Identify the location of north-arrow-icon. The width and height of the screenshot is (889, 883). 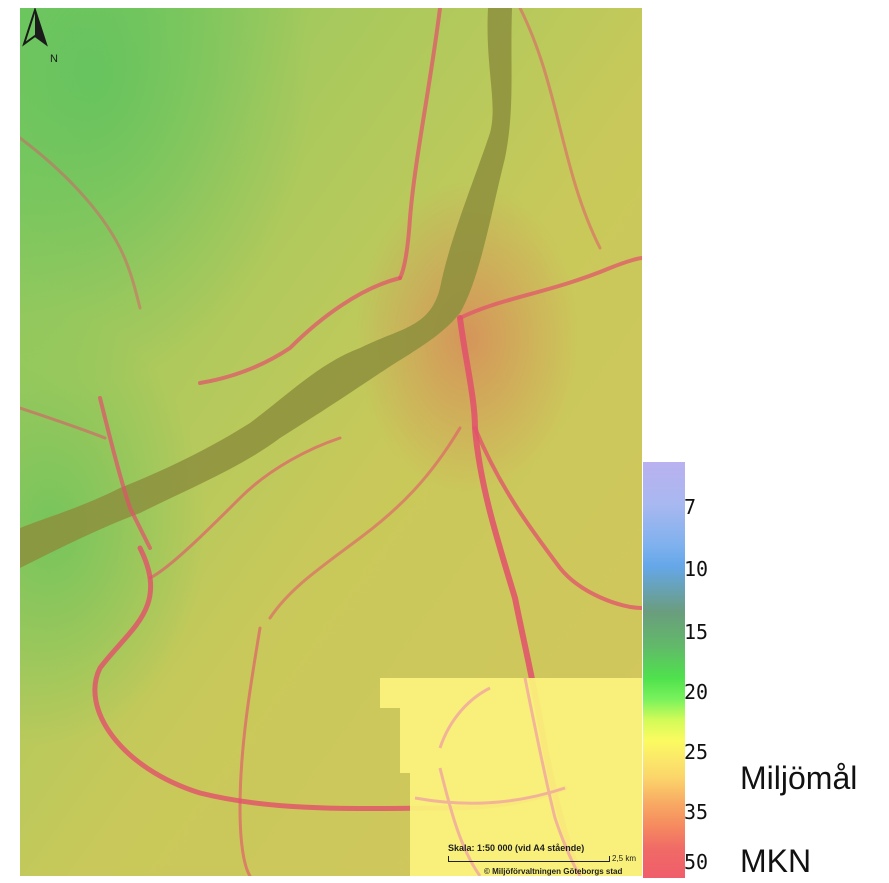
(35, 27).